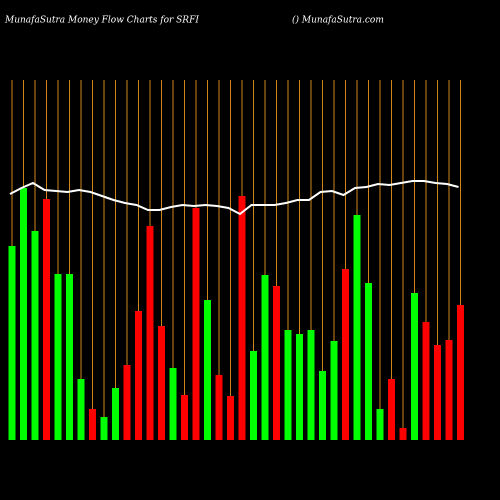 The image size is (500, 500). I want to click on chart-title: MunafaSutra Money Flow Charts for SRFI, so click(101, 21).